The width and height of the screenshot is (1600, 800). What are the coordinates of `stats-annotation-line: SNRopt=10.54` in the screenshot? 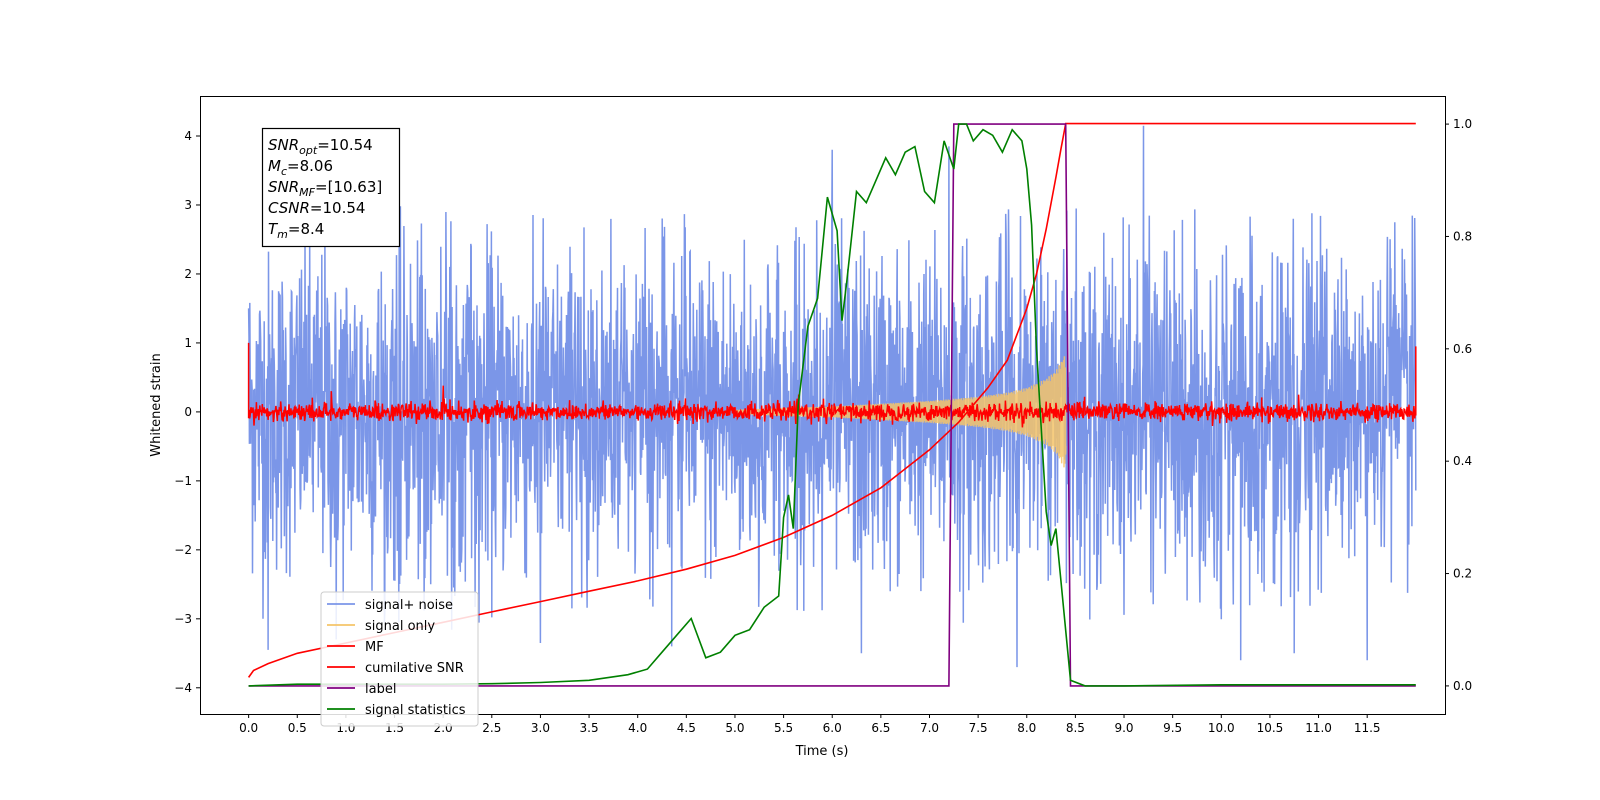 It's located at (320, 146).